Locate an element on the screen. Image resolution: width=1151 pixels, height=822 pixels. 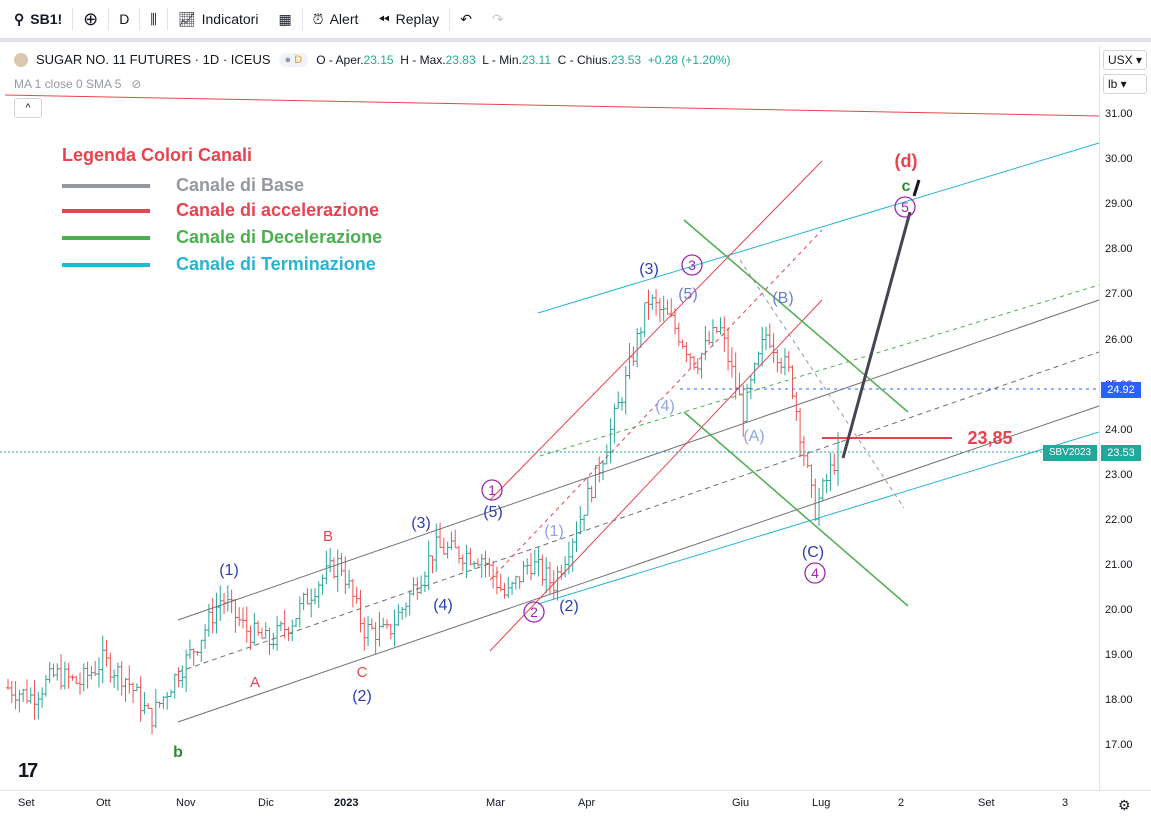
wave-label: B is located at coordinates (328, 536).